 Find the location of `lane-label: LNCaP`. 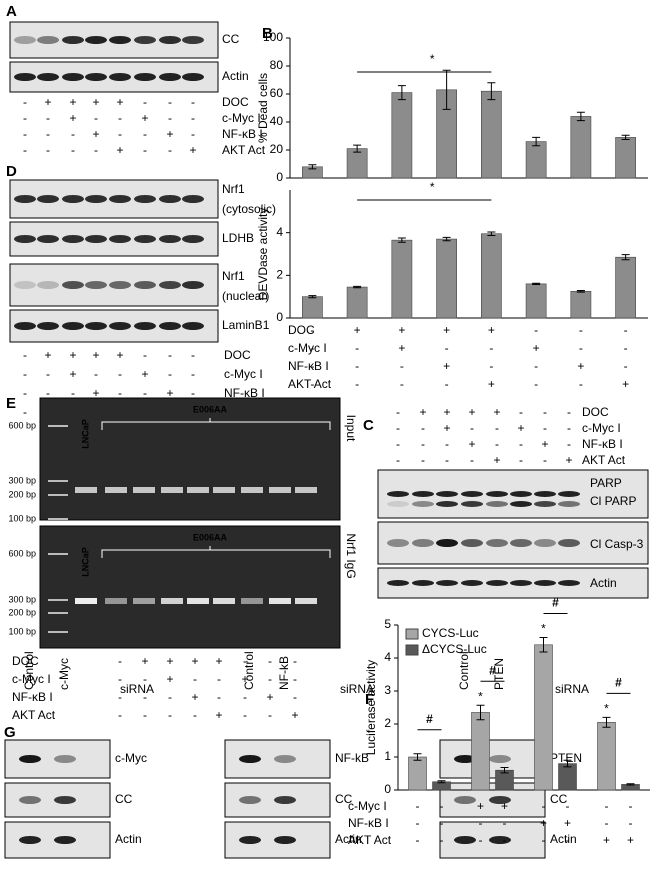

lane-label: LNCaP is located at coordinates (85, 562).